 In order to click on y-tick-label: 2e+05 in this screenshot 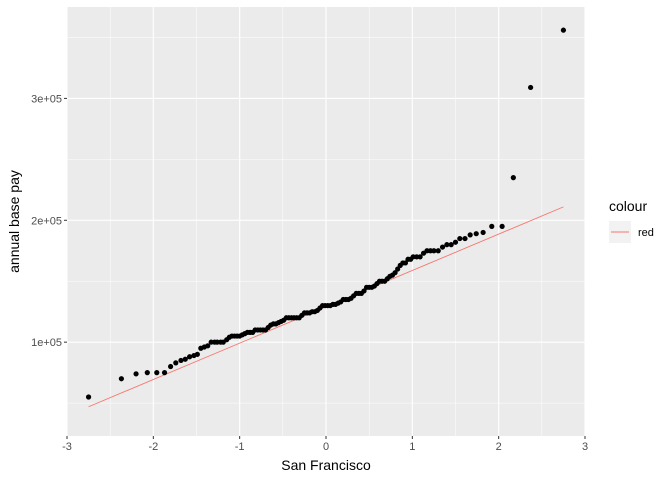, I will do `click(46, 221)`.